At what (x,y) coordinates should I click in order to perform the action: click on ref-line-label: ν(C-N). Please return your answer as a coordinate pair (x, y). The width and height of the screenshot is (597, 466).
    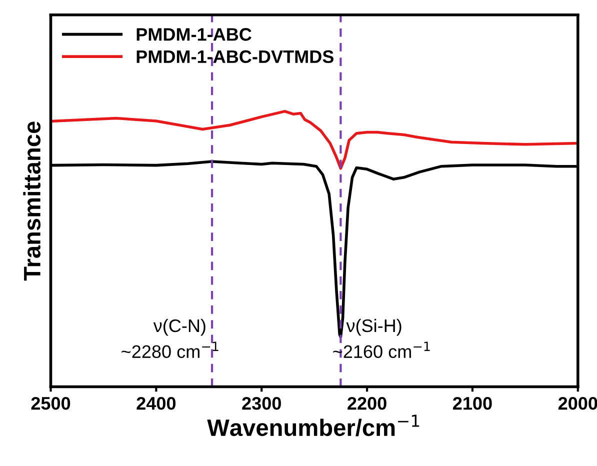
    Looking at the image, I should click on (179, 327).